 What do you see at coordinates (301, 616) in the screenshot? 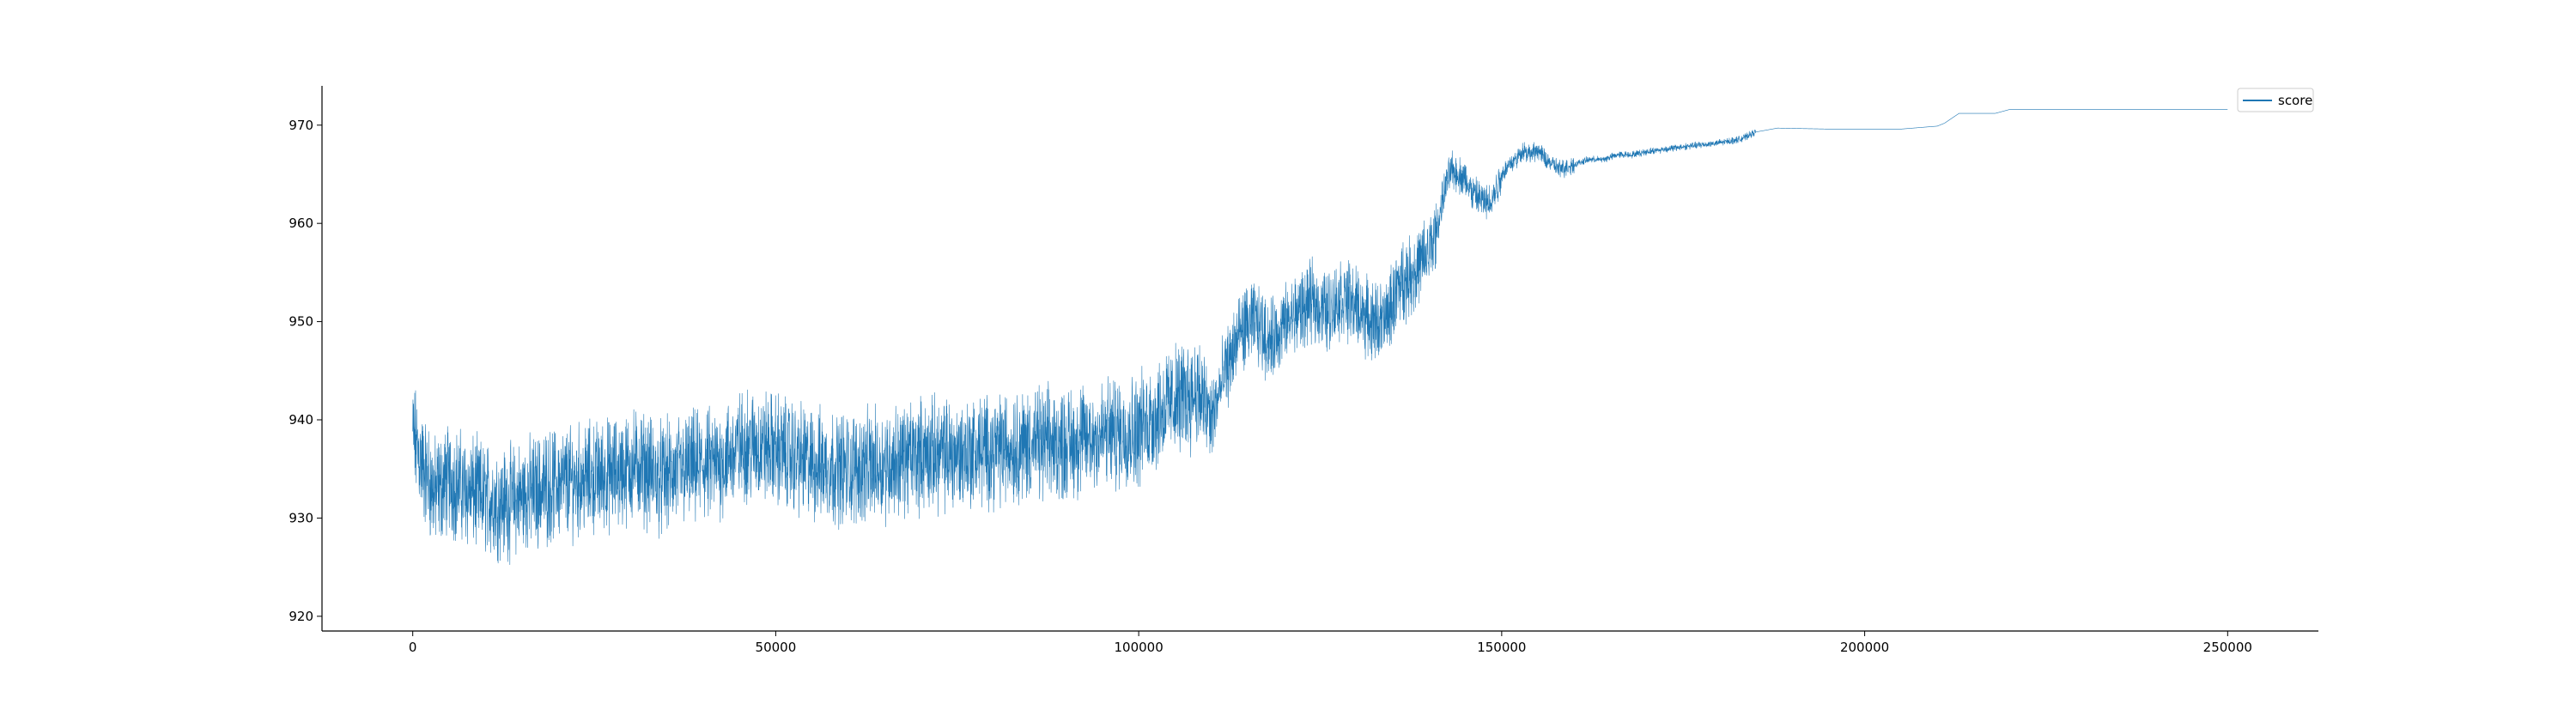
I see `y-tick-label: 920` at bounding box center [301, 616].